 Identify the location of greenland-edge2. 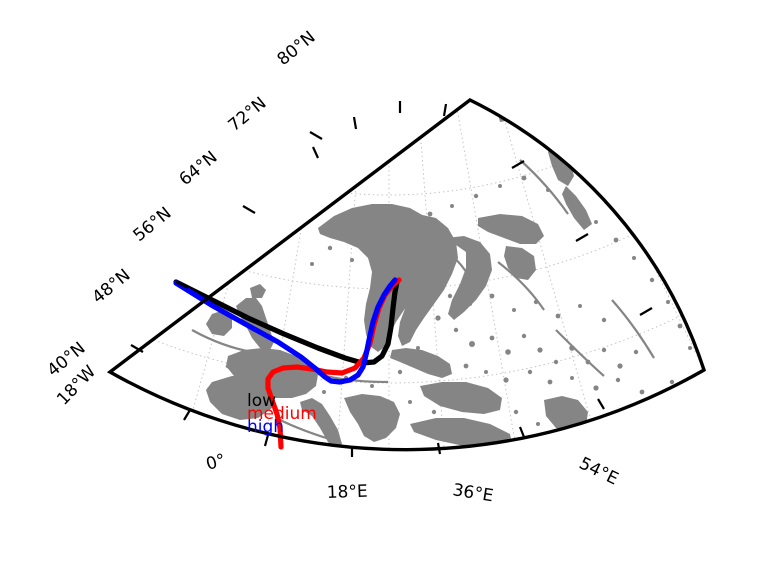
(320, 131).